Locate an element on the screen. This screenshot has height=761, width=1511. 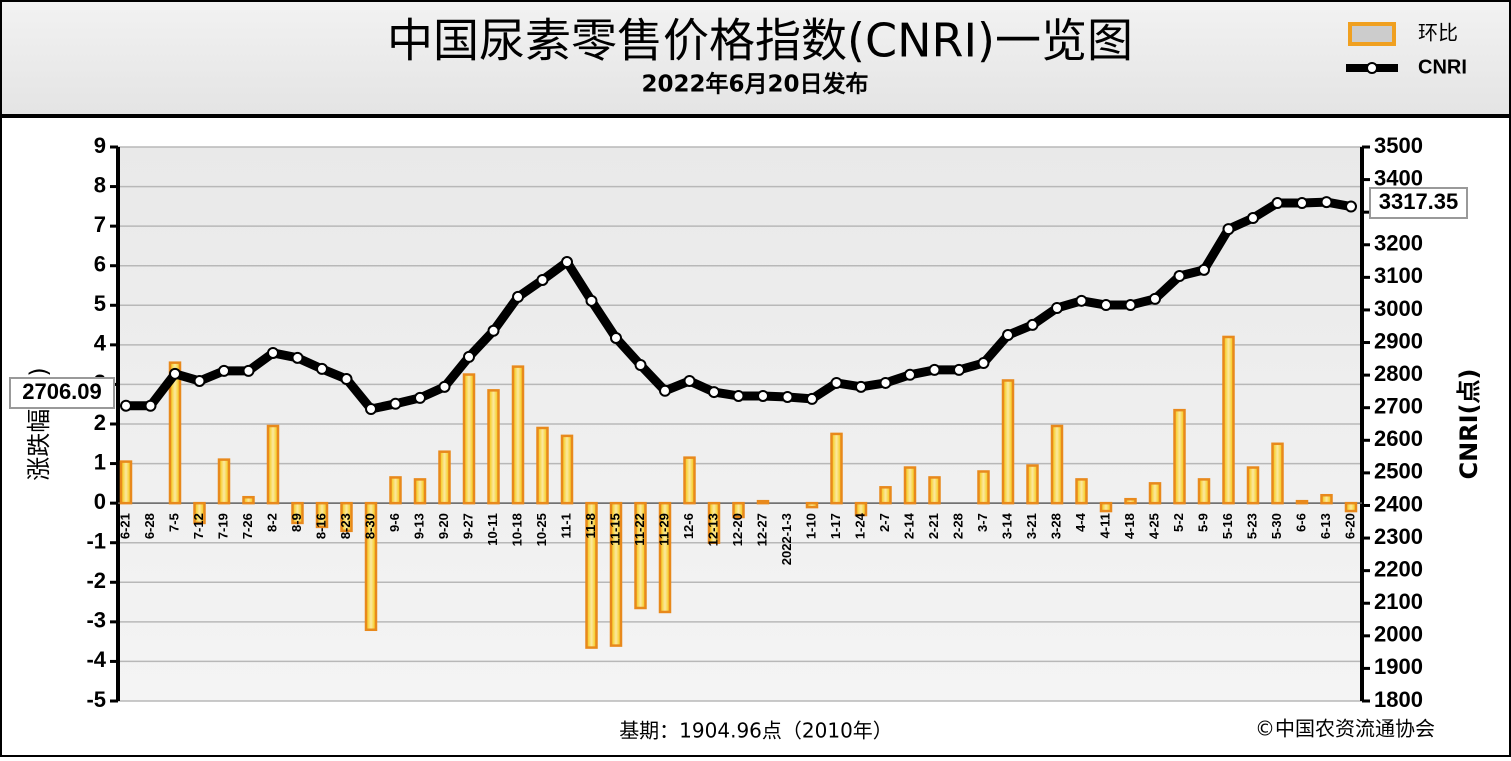
y-tick-label: -1 is located at coordinates (96, 541).